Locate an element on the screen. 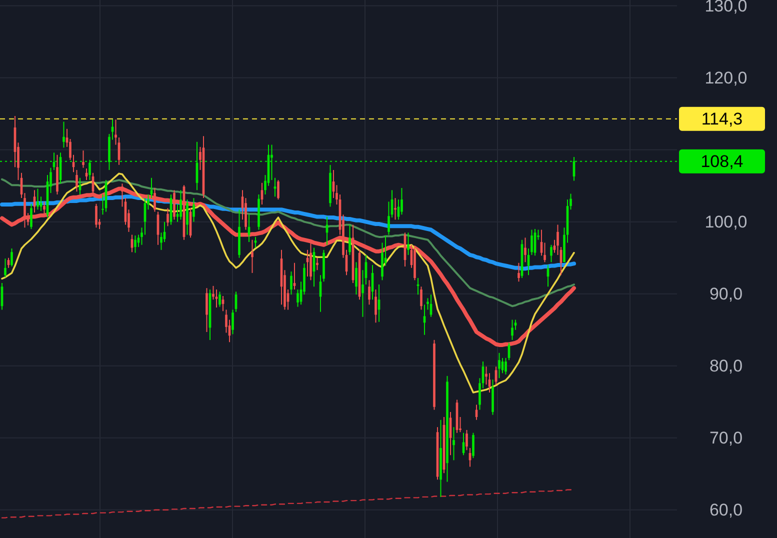  ref-line-label: 114,3 is located at coordinates (722, 118).